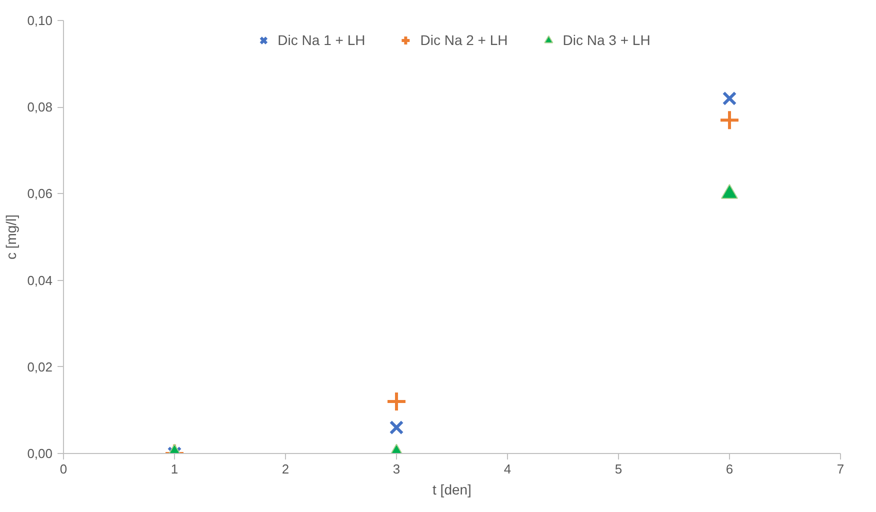  Describe the element at coordinates (40, 194) in the screenshot. I see `y-tick-label: 0,06` at that location.